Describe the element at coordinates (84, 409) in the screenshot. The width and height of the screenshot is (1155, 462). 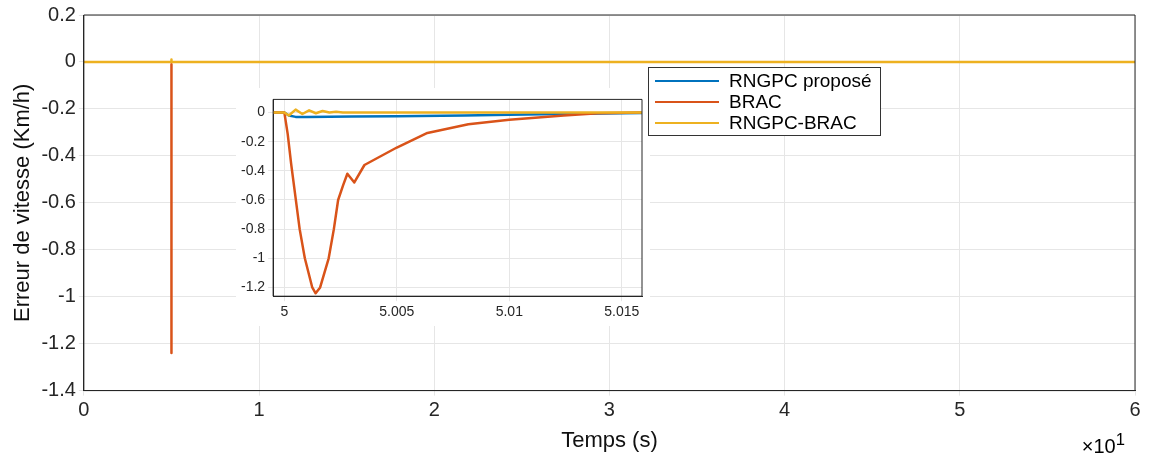
I see `x-tick-label: 0` at that location.